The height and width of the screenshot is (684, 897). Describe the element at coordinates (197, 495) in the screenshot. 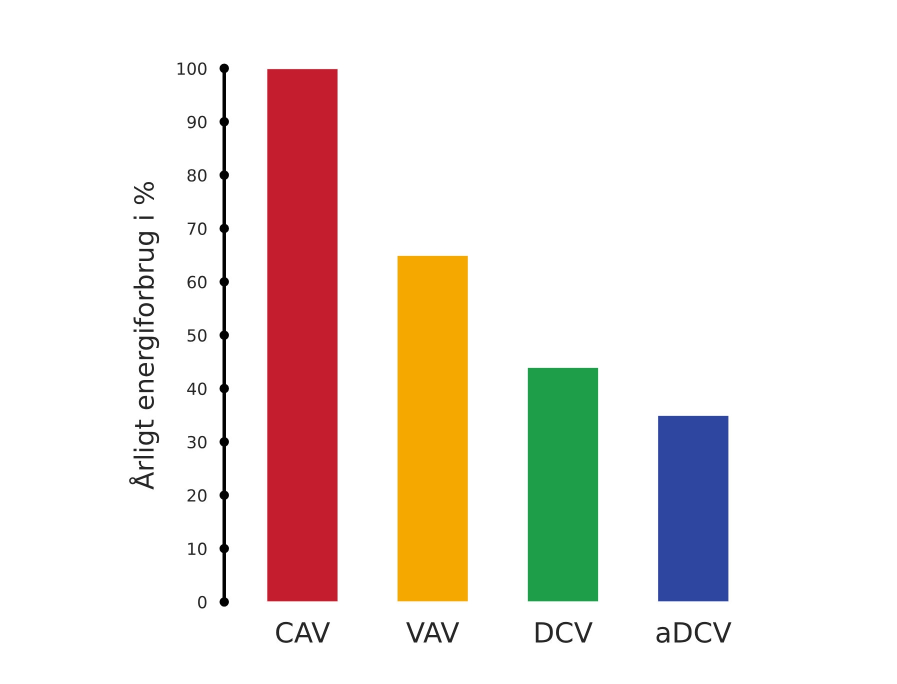

I see `y-tick-label: 20` at that location.